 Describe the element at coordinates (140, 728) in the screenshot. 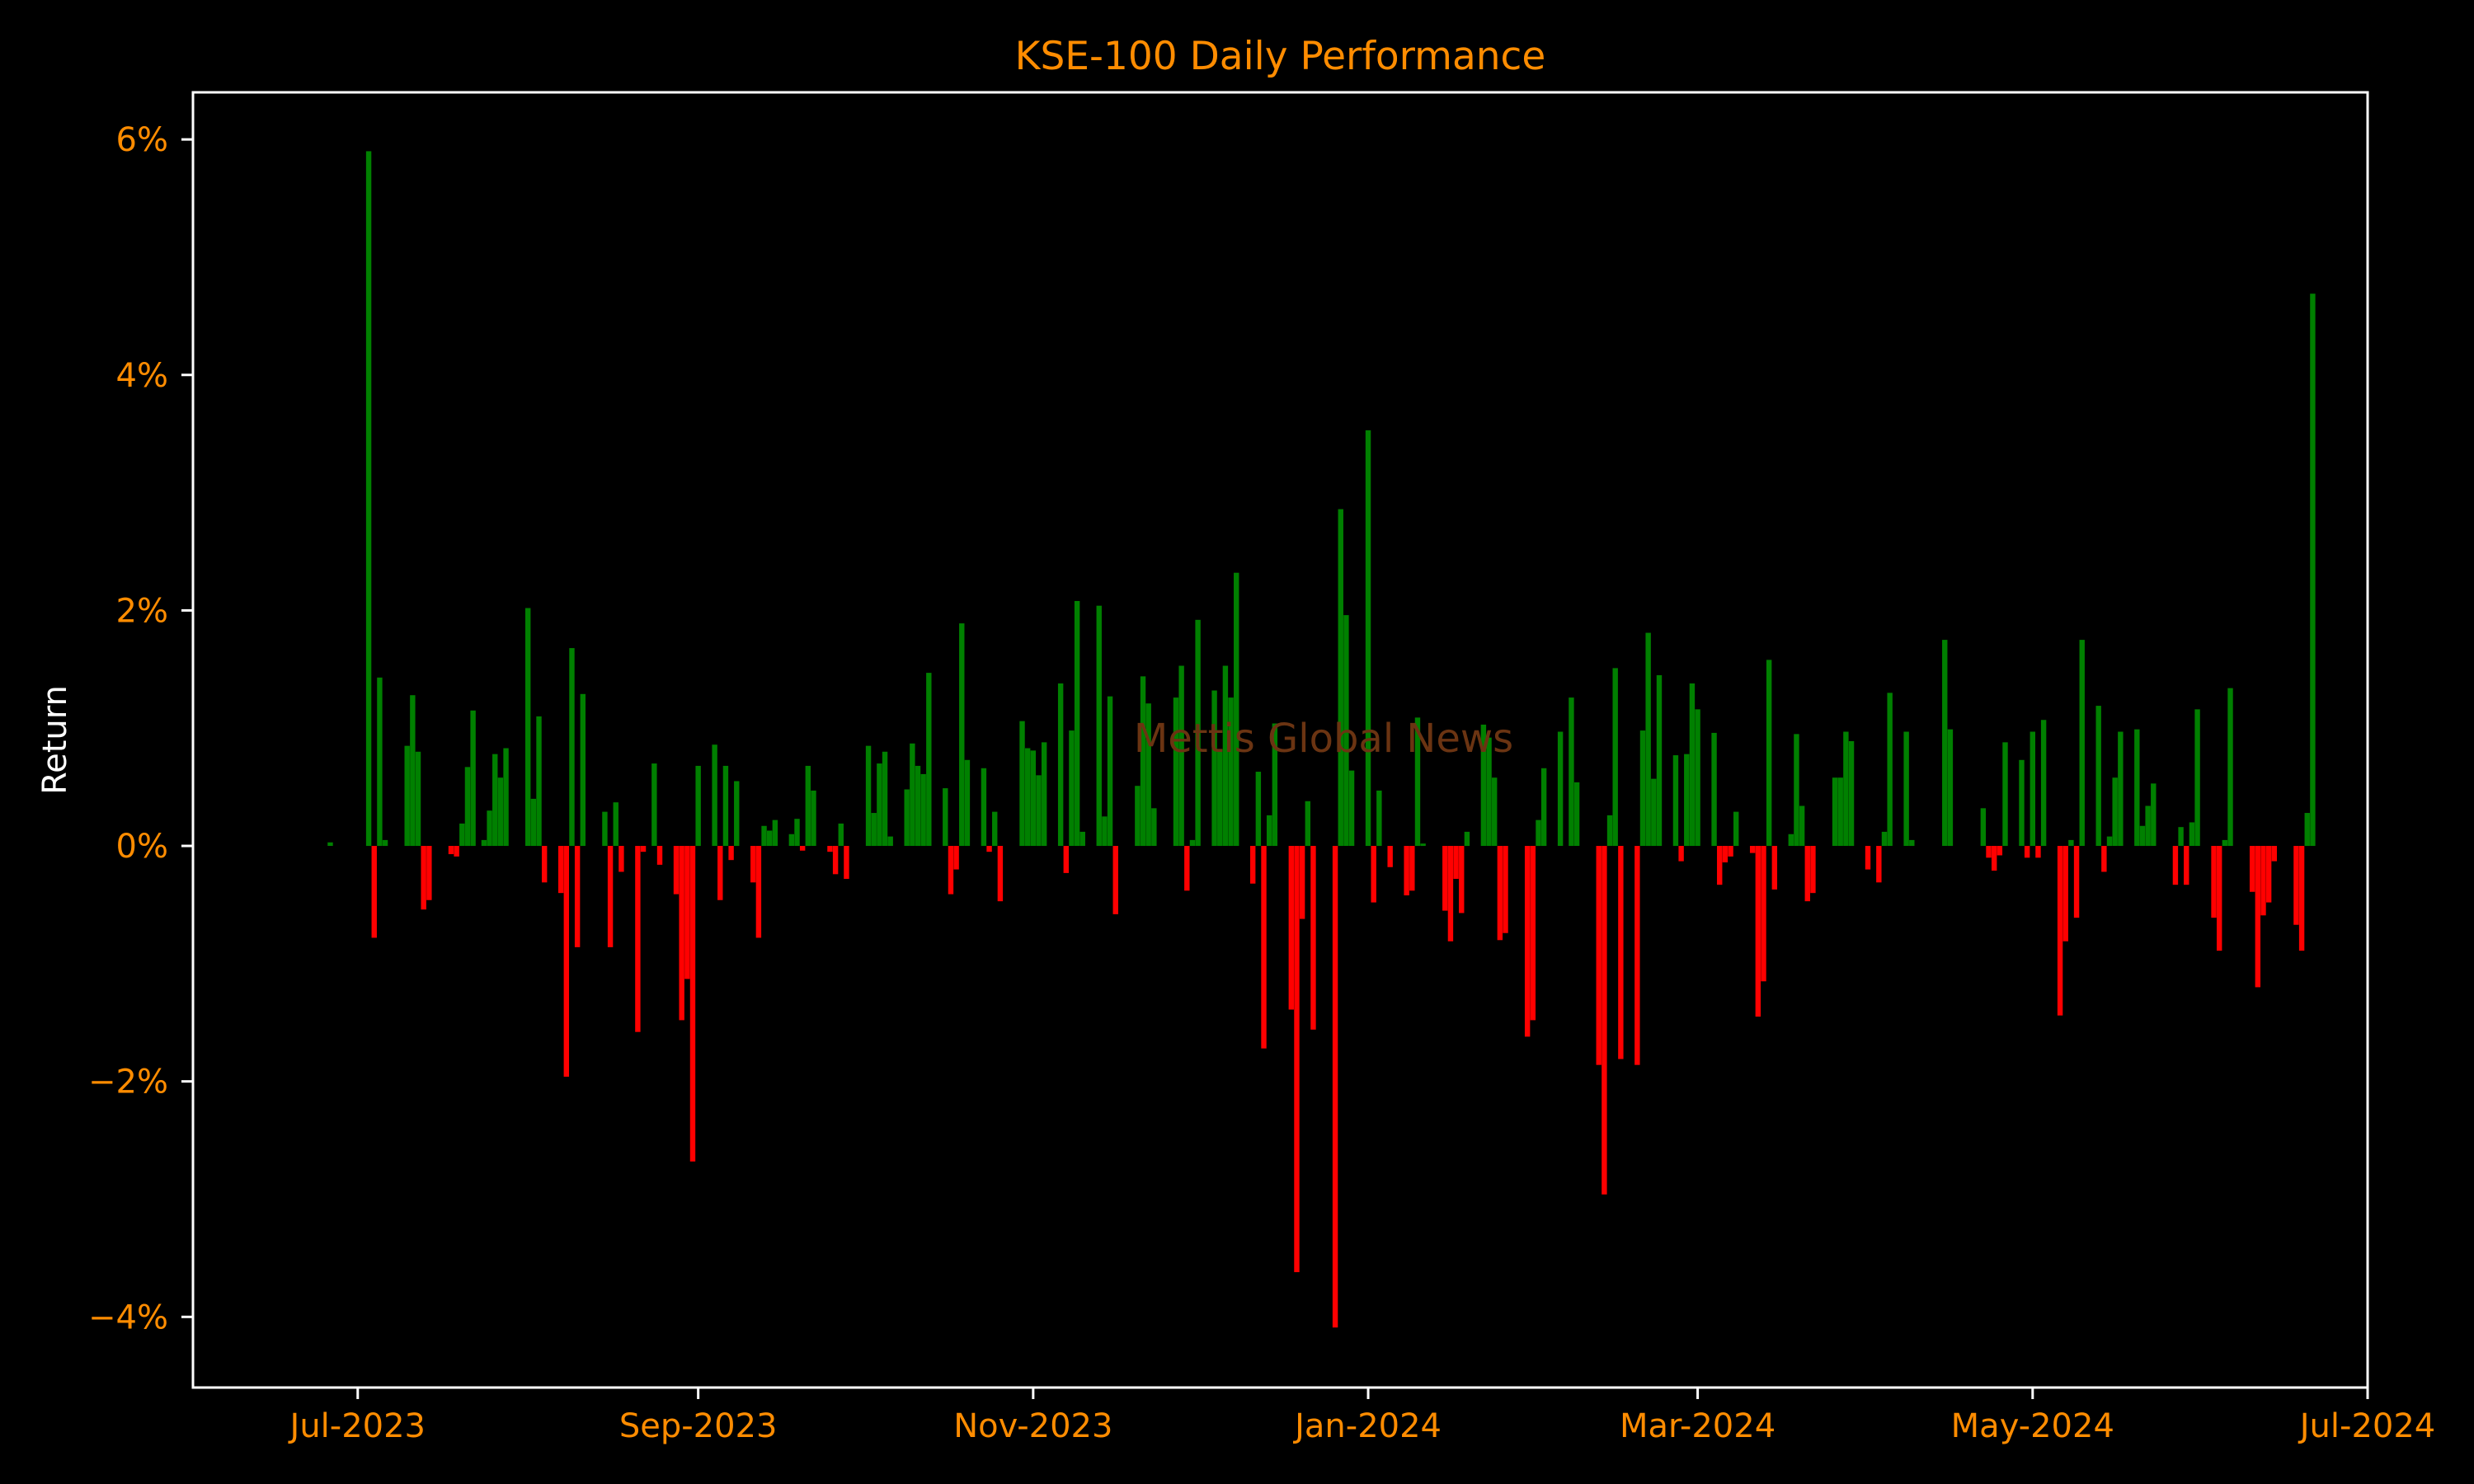

I see `y-axis: −4% −2% 0% 2% 4% 6%` at that location.